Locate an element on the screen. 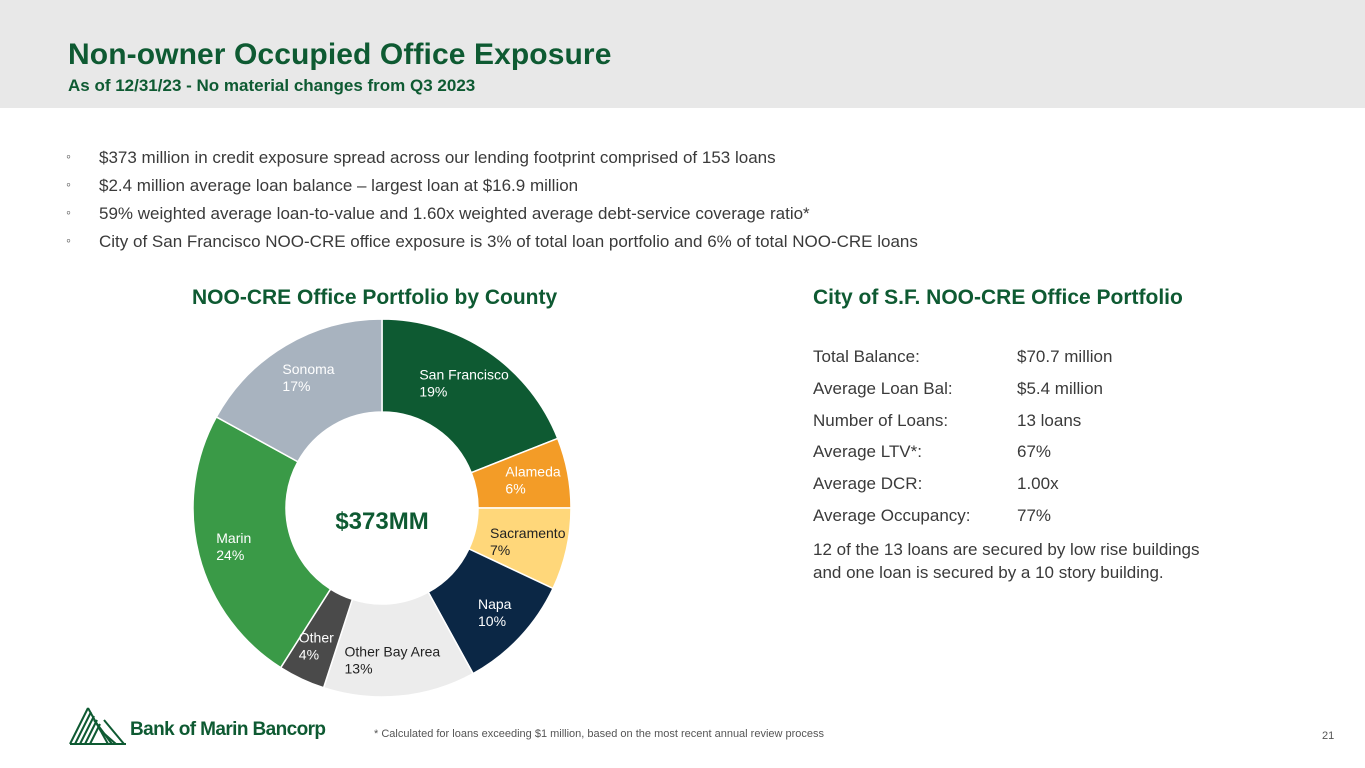  slice-label-napa: Napa 10% is located at coordinates (495, 612).